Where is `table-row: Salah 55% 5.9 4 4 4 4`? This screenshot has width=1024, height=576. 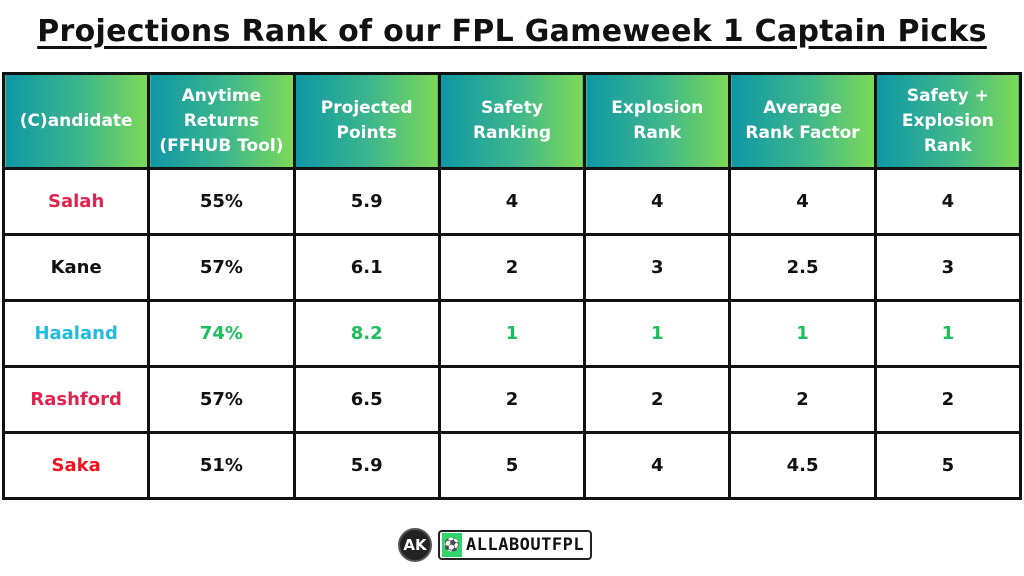 table-row: Salah 55% 5.9 4 4 4 4 is located at coordinates (512, 201).